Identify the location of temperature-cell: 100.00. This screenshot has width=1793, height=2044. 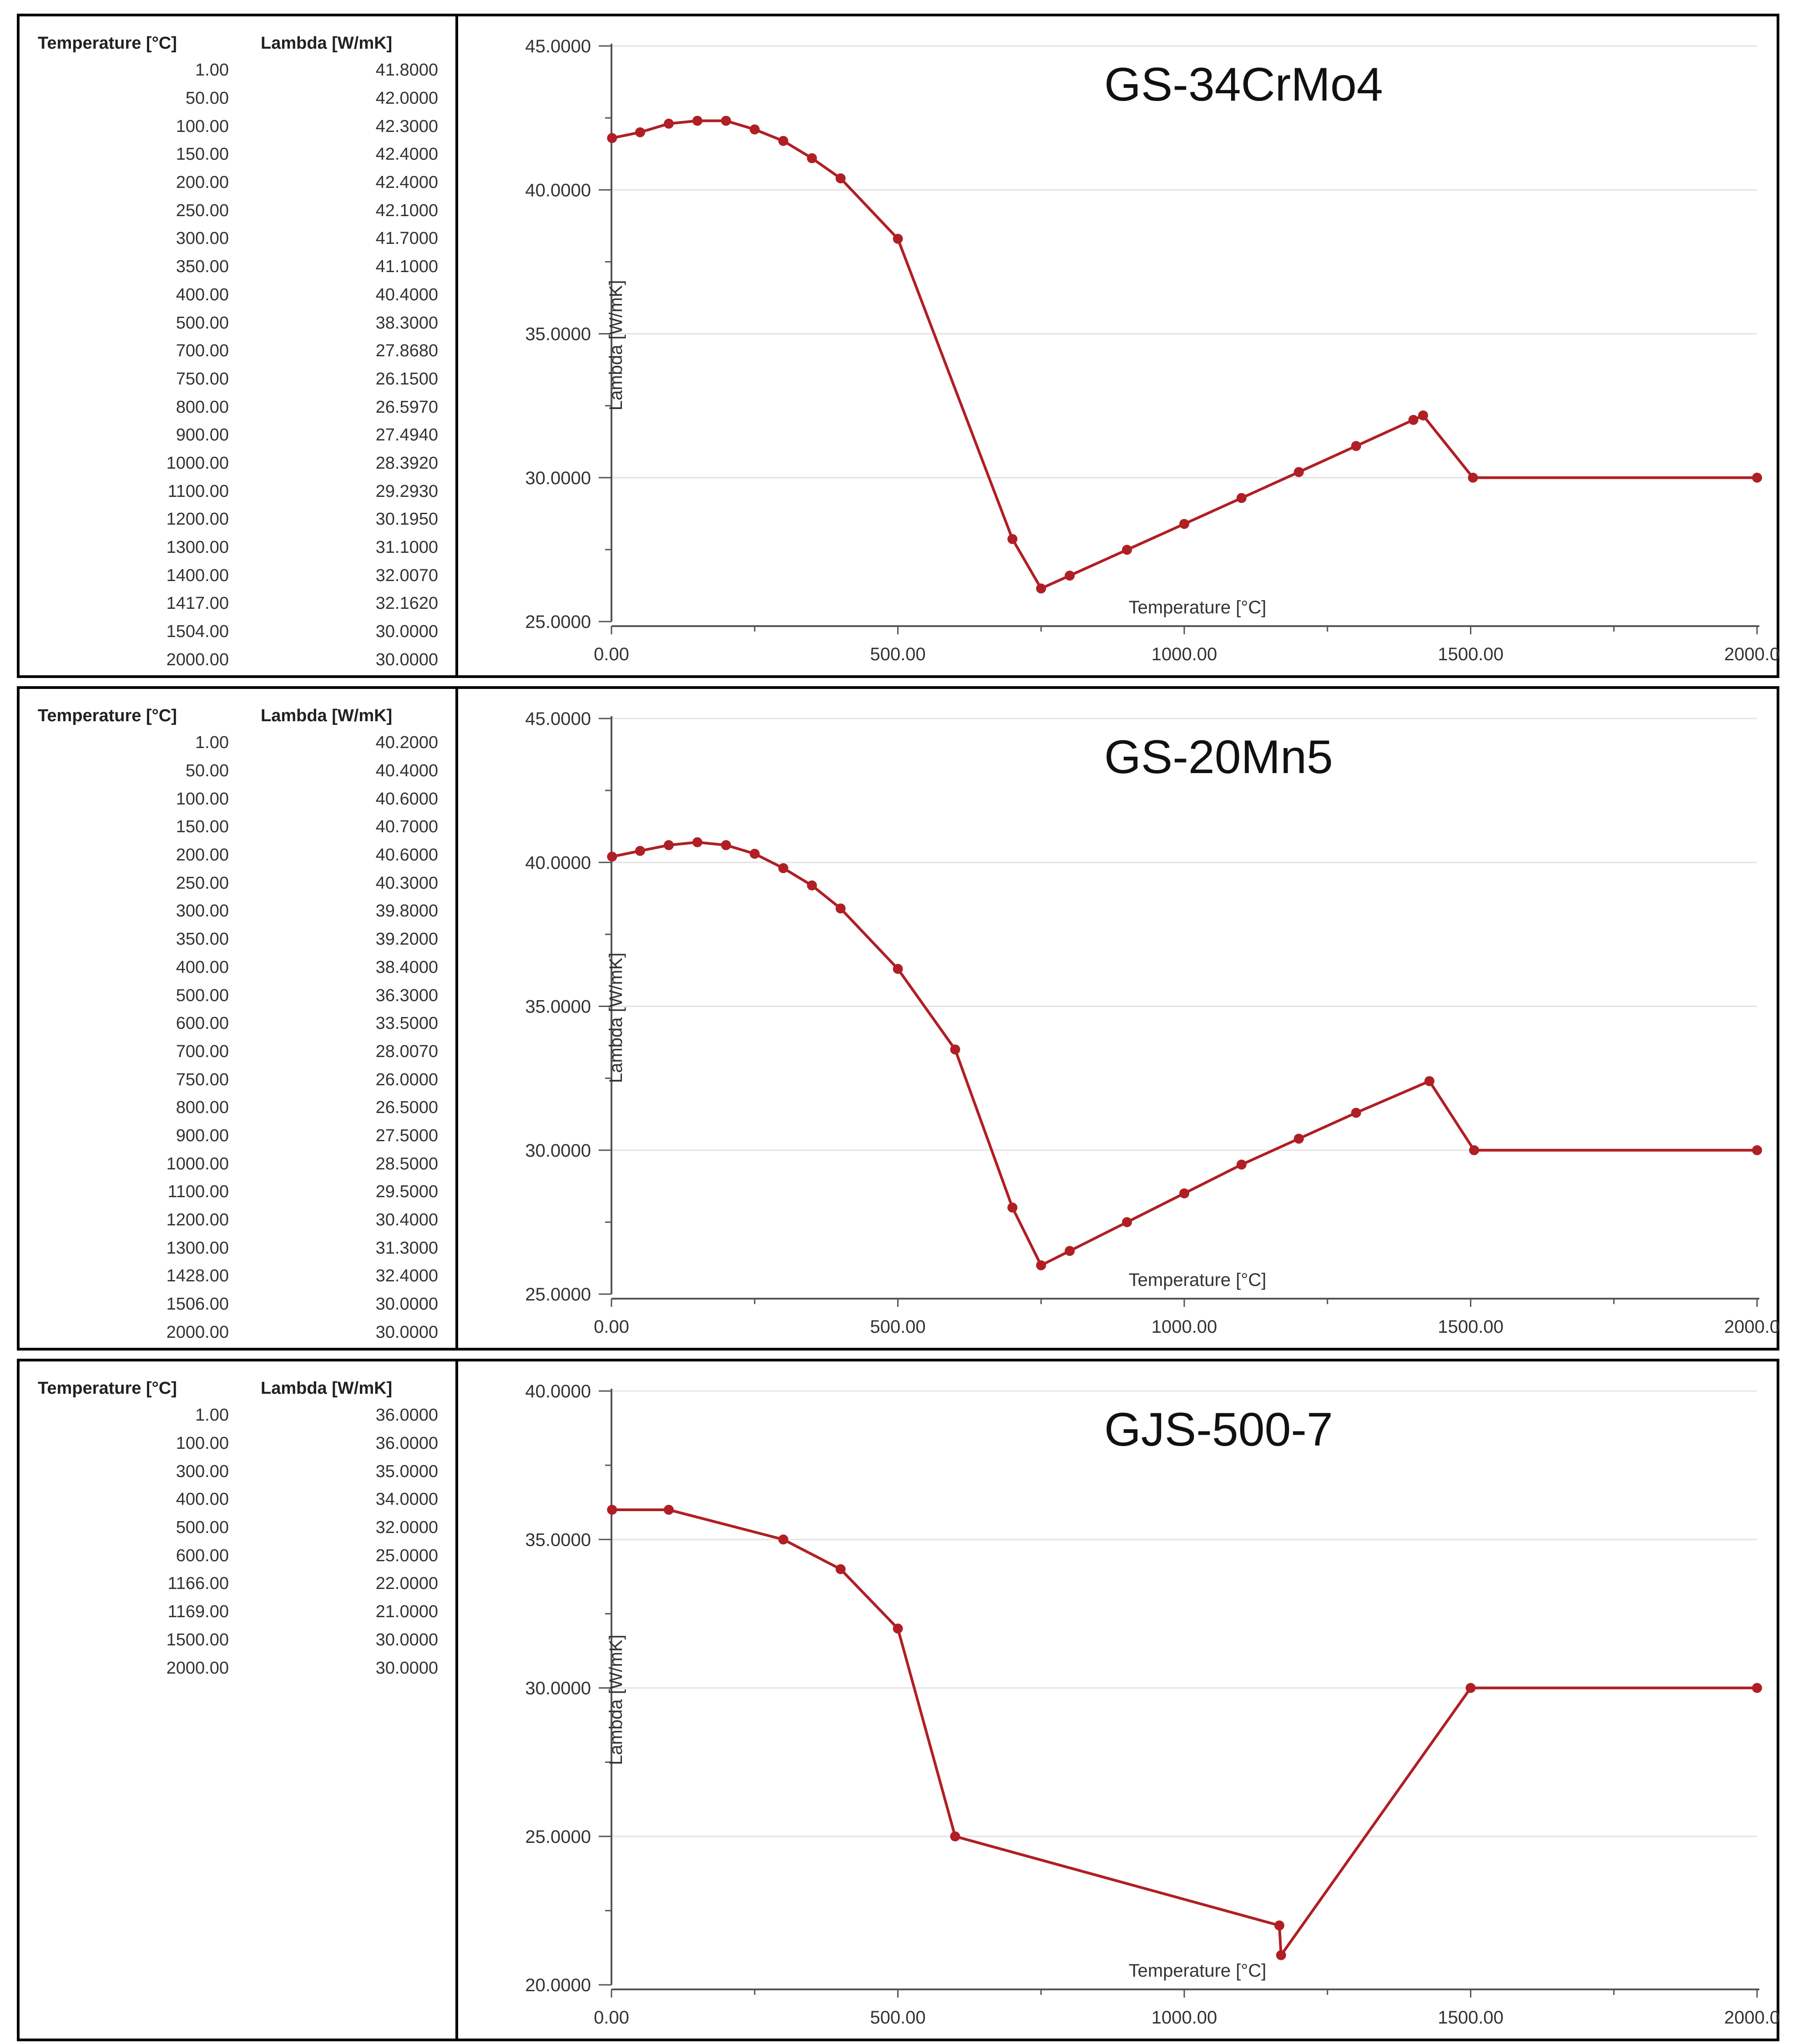
(203, 1443).